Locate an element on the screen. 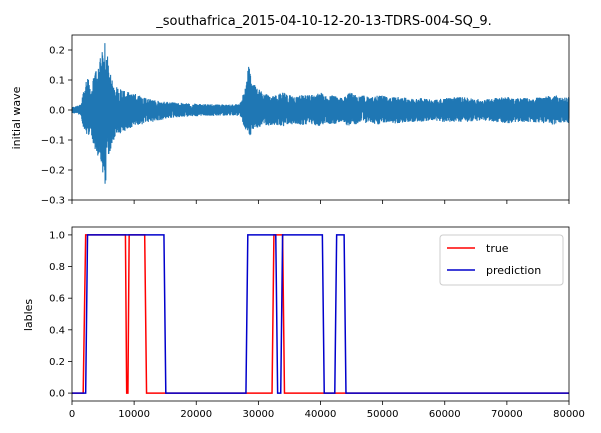  wave-ylabel: initial wave is located at coordinates (16, 117).